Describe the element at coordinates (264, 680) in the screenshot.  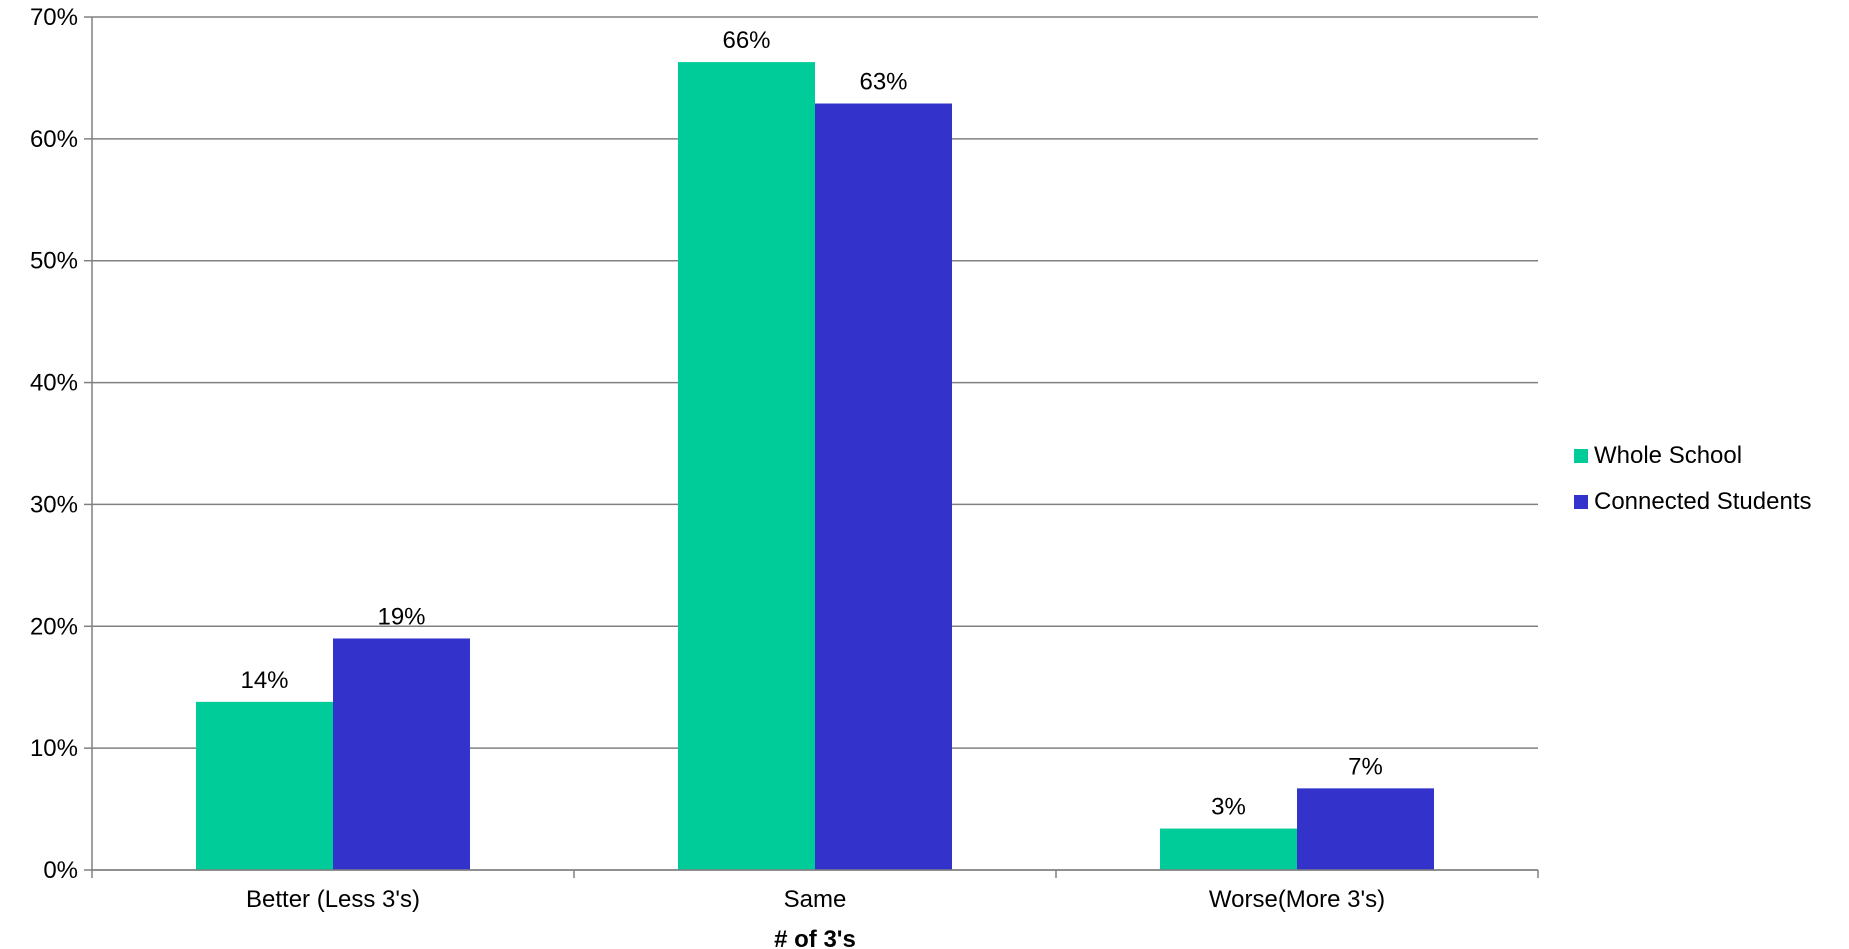
I see `data-label: 14%` at that location.